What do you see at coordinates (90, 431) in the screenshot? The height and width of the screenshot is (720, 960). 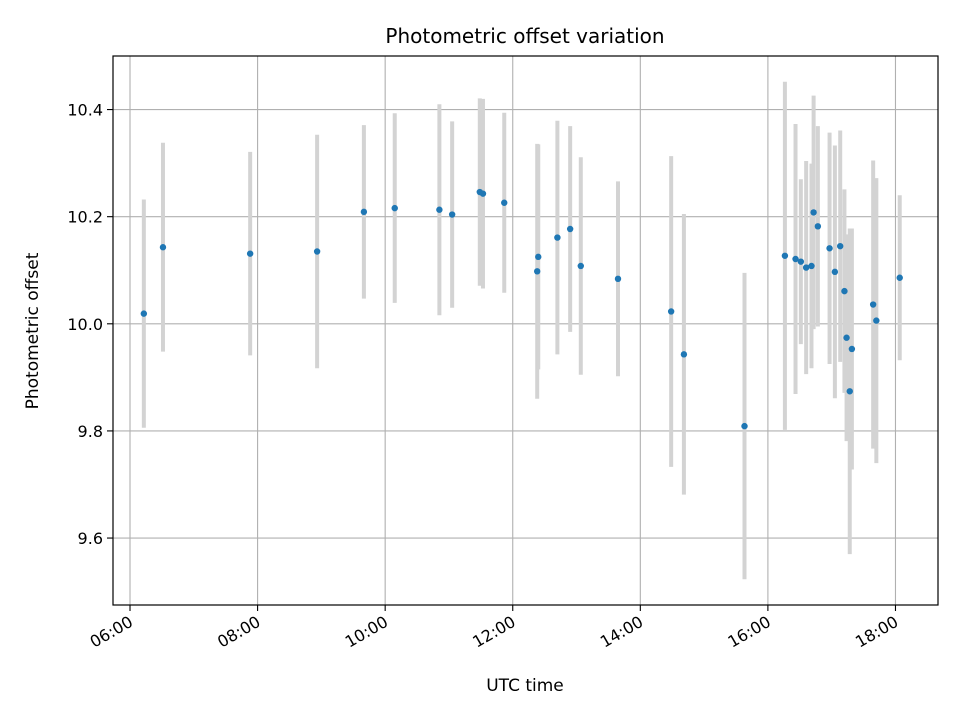 I see `y-tick-label: 9.8` at bounding box center [90, 431].